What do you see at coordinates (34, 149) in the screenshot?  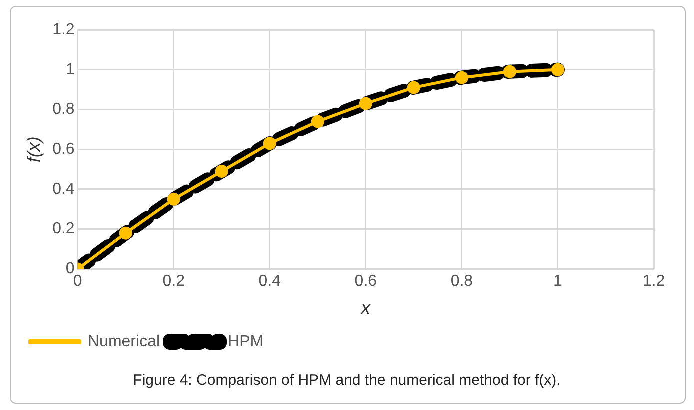 I see `y-axis-title: f(x)` at bounding box center [34, 149].